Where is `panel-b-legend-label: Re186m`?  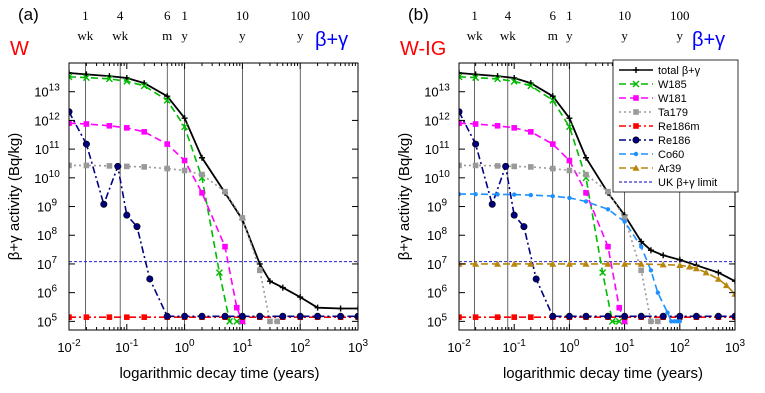 panel-b-legend-label: Re186m is located at coordinates (679, 127).